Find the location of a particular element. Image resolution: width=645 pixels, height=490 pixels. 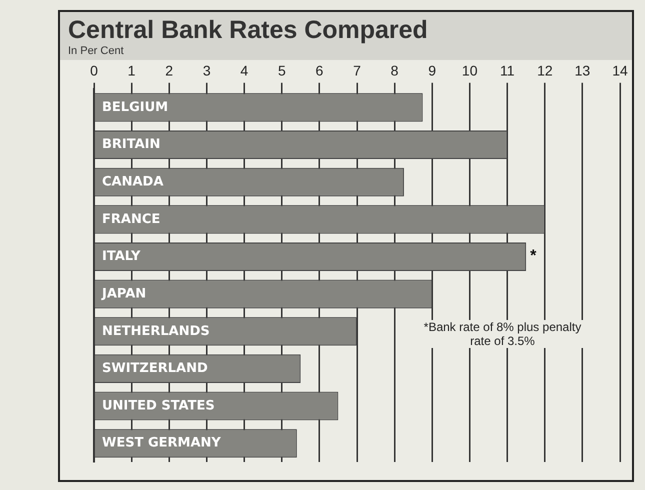

y-tick-label: FRANCE is located at coordinates (131, 219).